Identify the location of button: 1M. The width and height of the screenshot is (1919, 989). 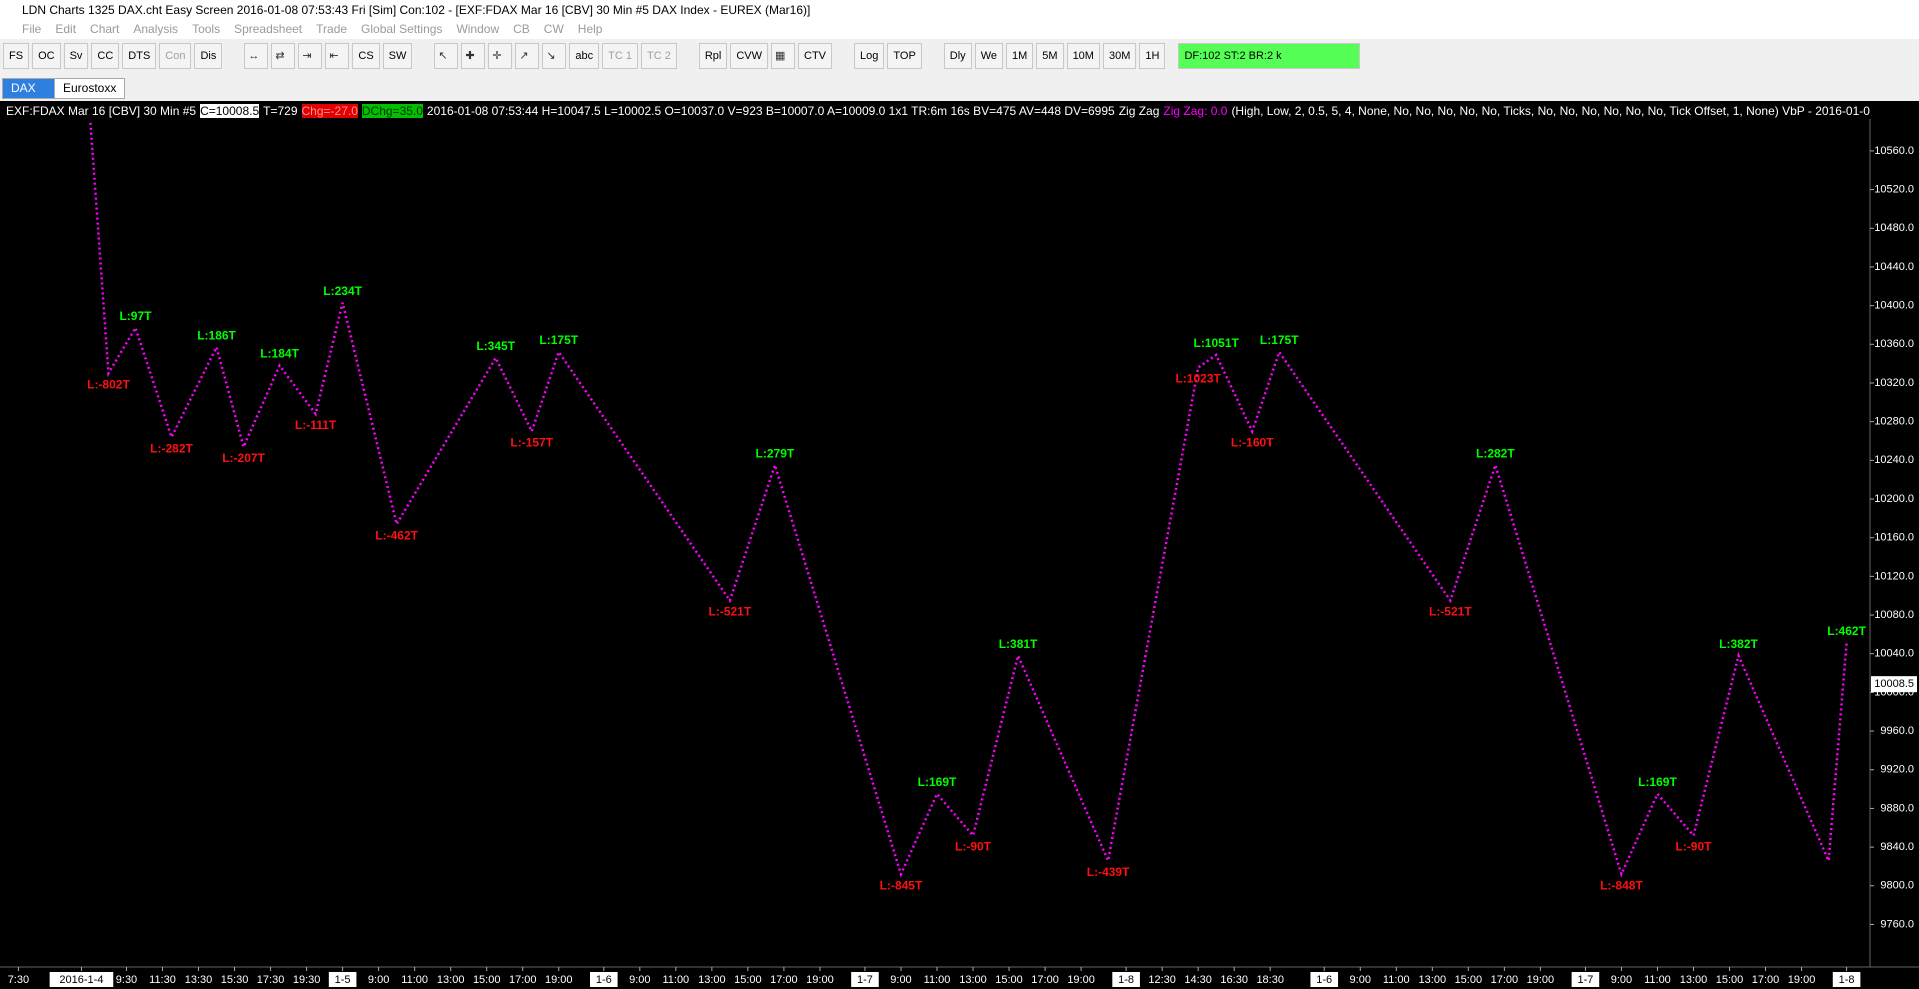
(1020, 56).